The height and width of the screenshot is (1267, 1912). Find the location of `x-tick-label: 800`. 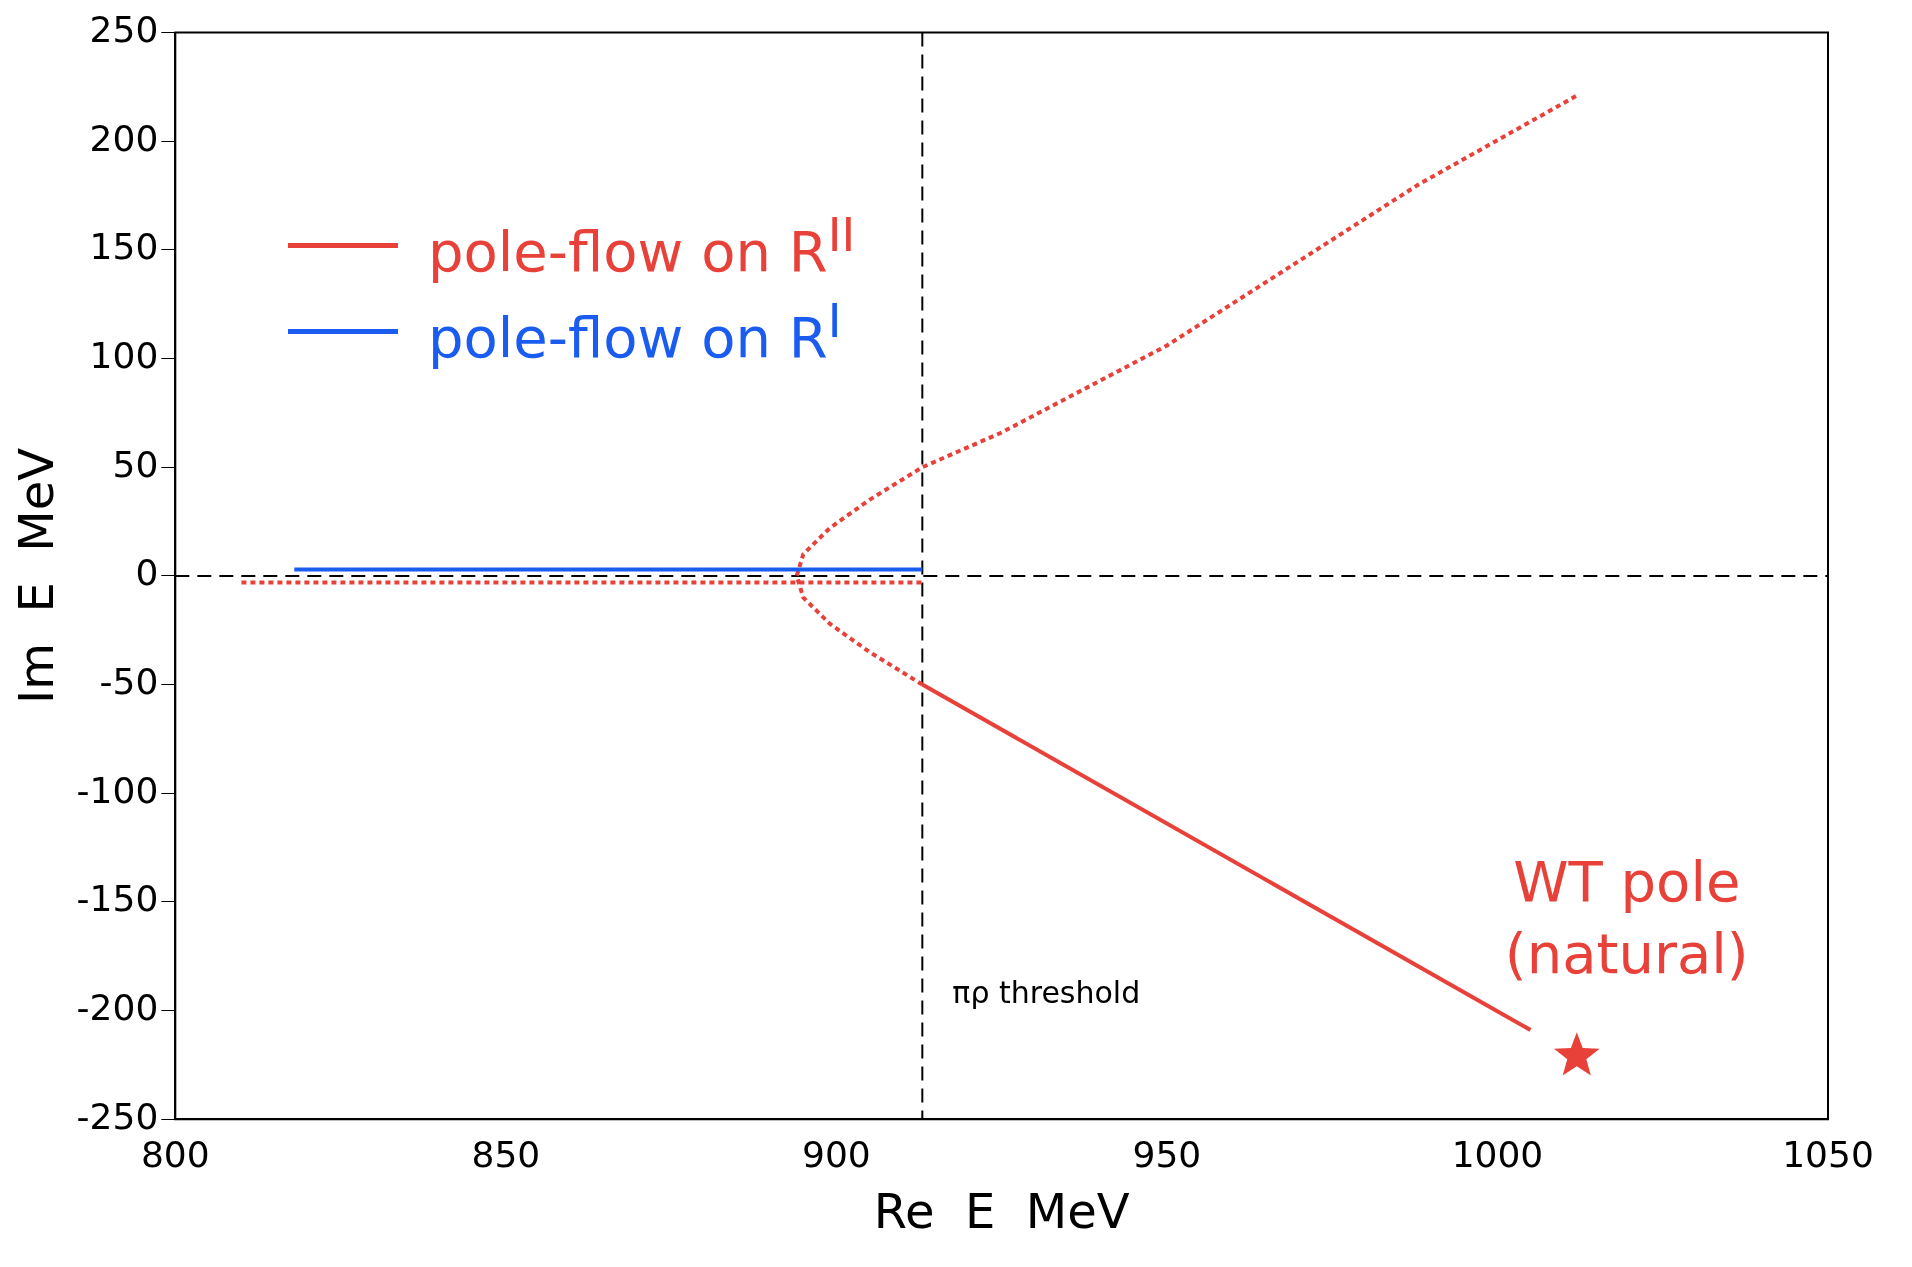

x-tick-label: 800 is located at coordinates (175, 1155).